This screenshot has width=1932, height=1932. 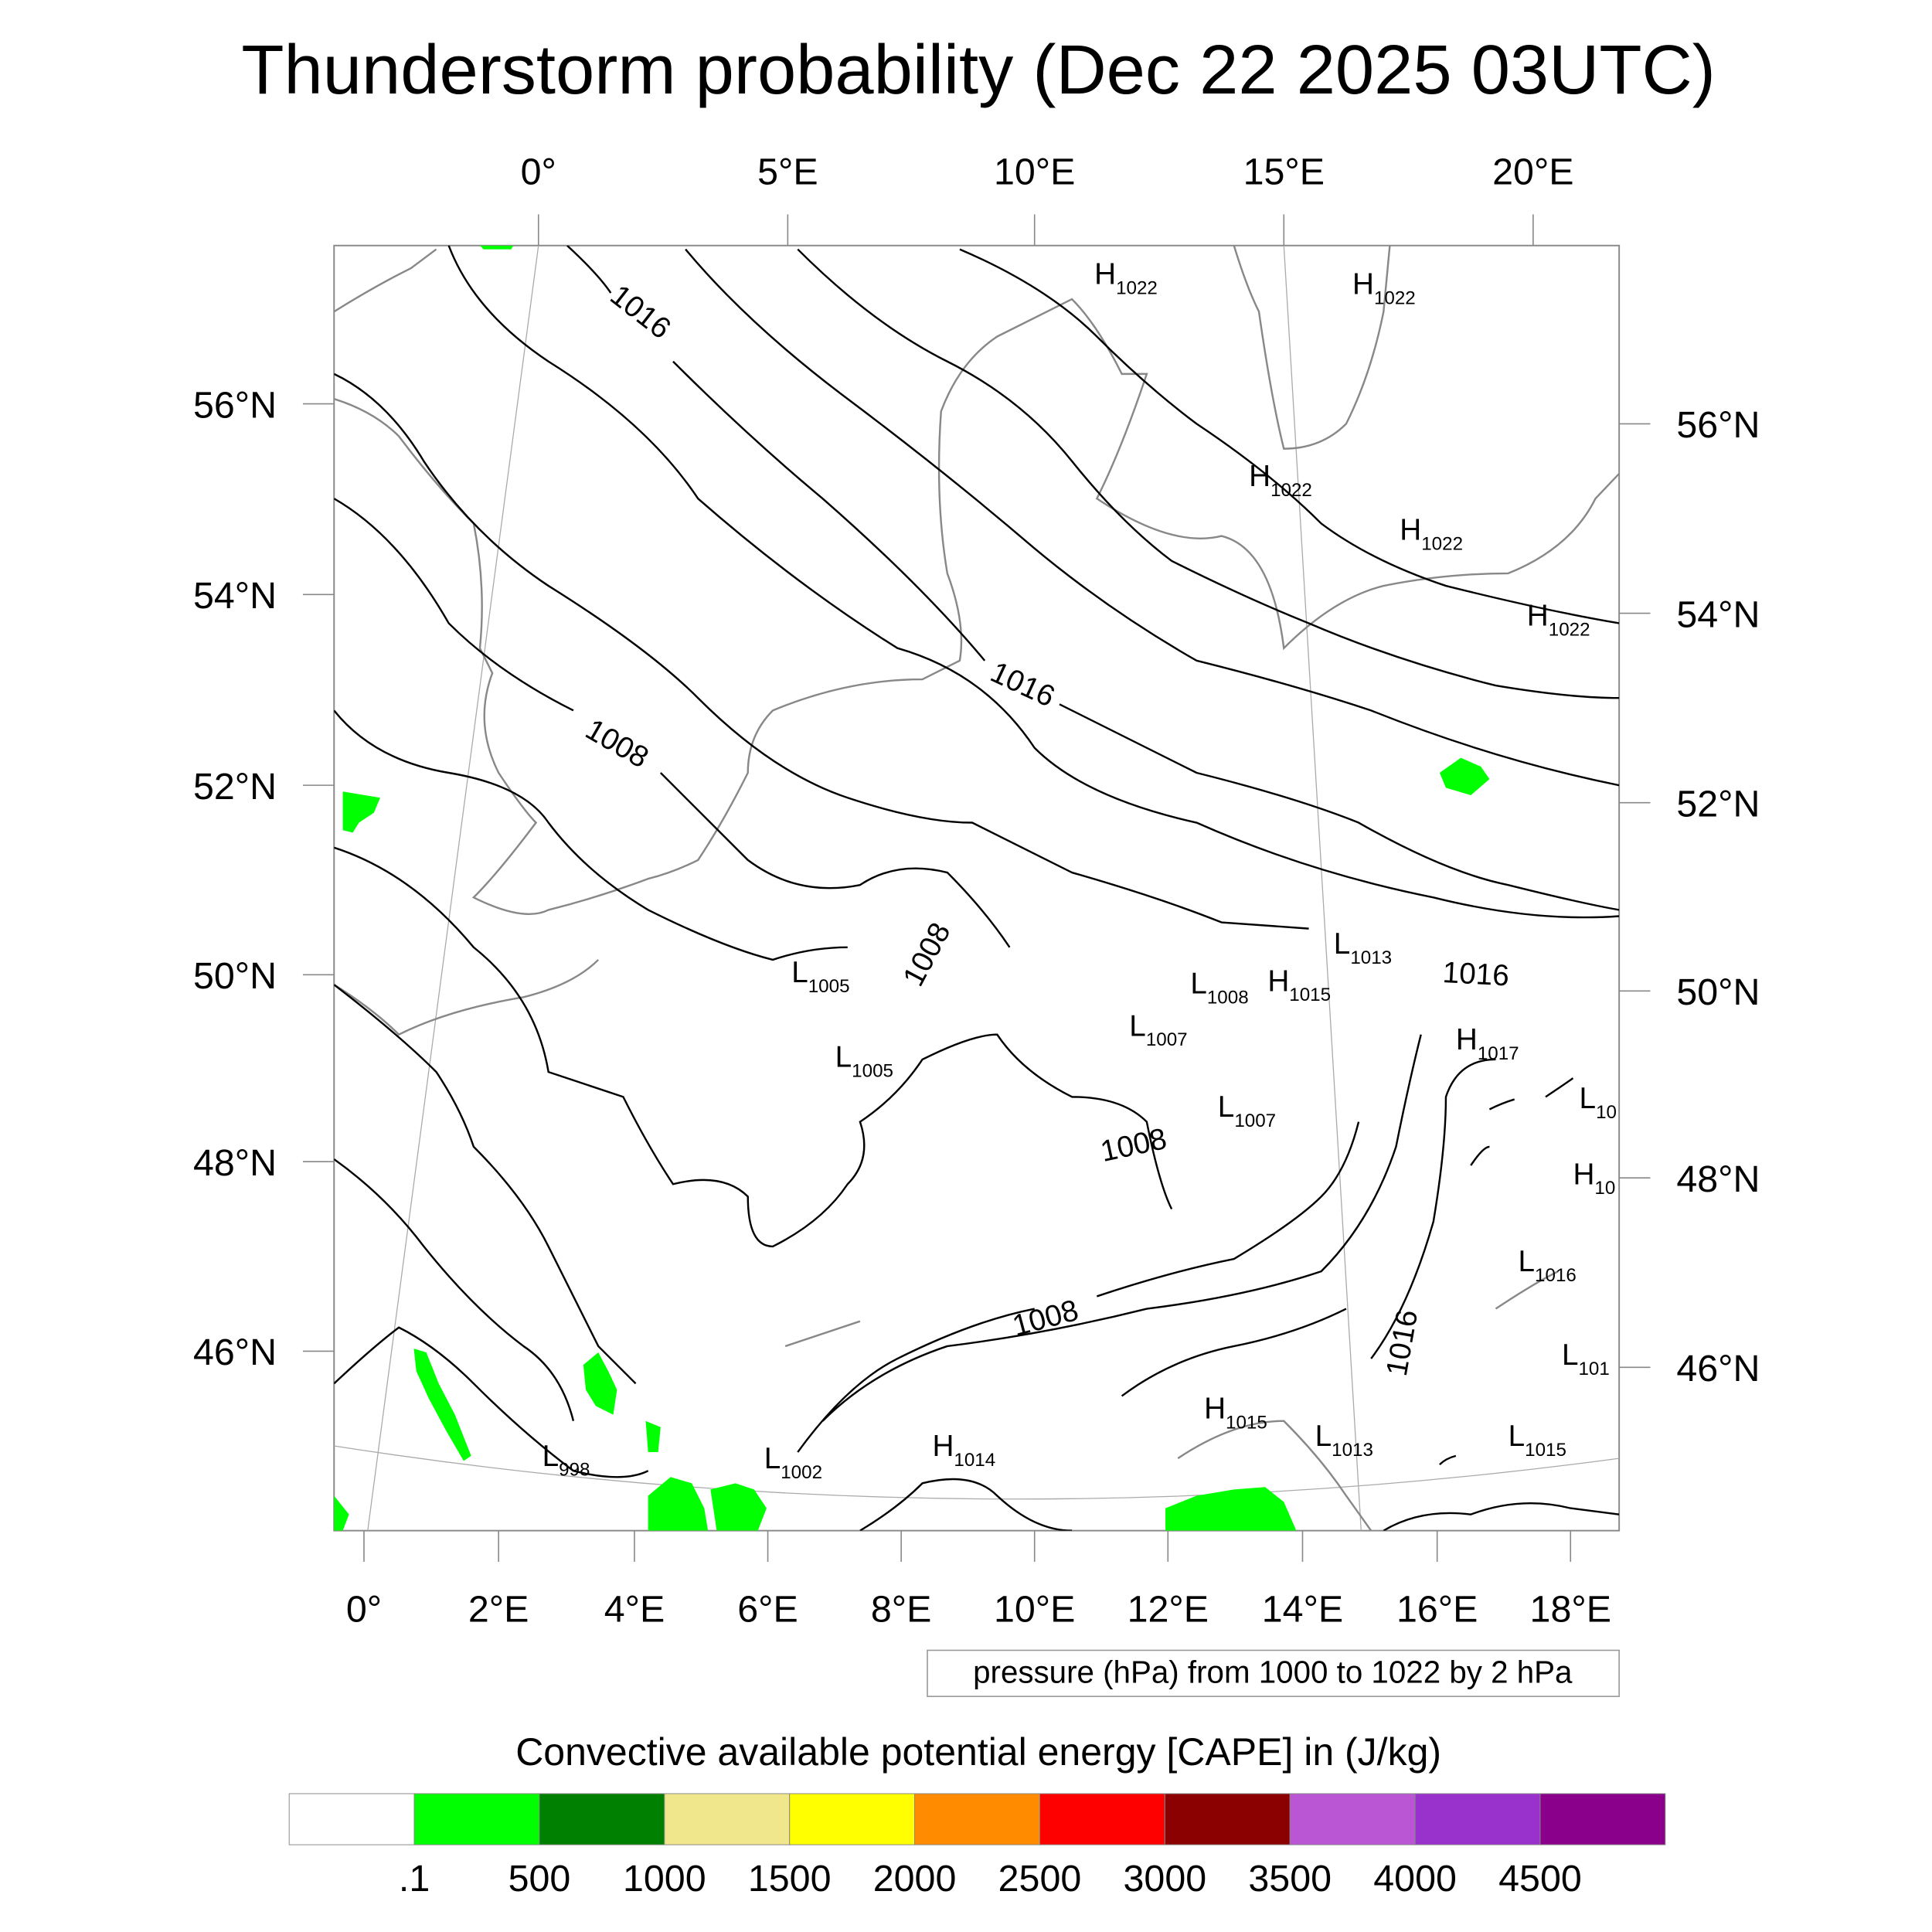 What do you see at coordinates (793, 1462) in the screenshot?
I see `pressure-center: L1002` at bounding box center [793, 1462].